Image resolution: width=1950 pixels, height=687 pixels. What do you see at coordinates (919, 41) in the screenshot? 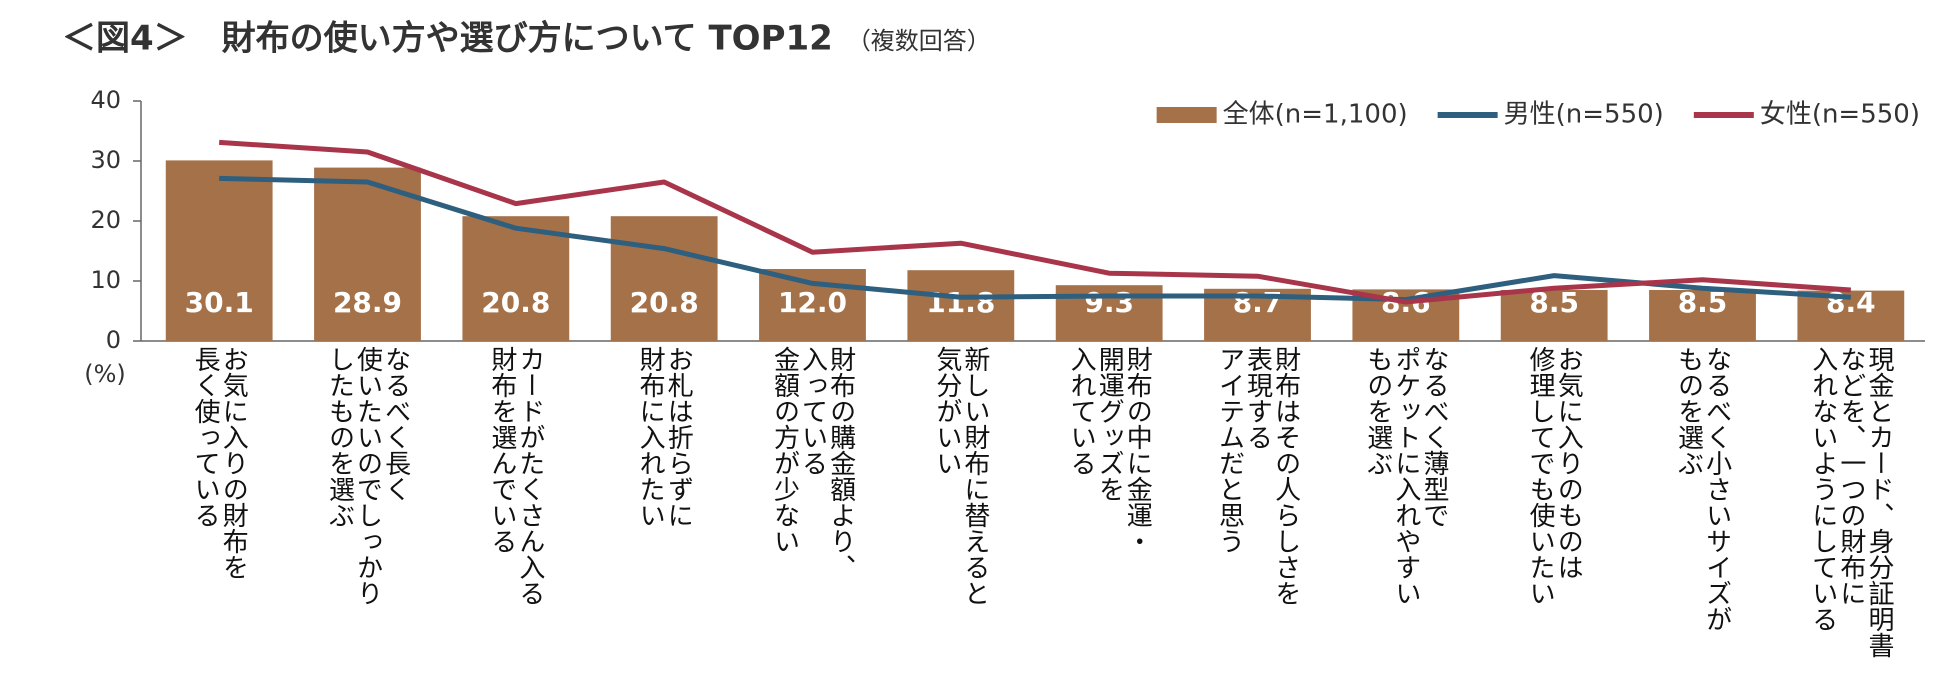
I see `chart-subtitle: （複数回答）` at bounding box center [919, 41].